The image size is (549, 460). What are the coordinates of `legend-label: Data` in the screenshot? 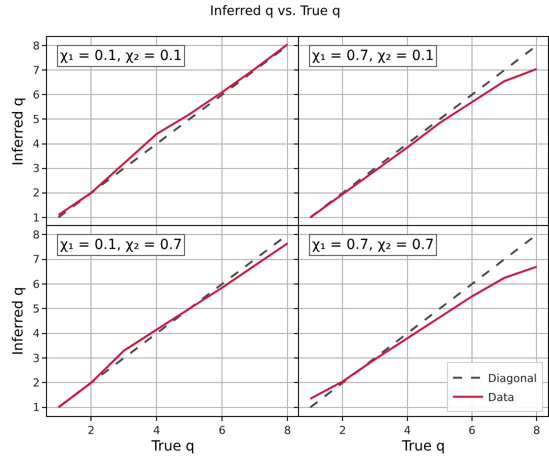 It's located at (501, 397).